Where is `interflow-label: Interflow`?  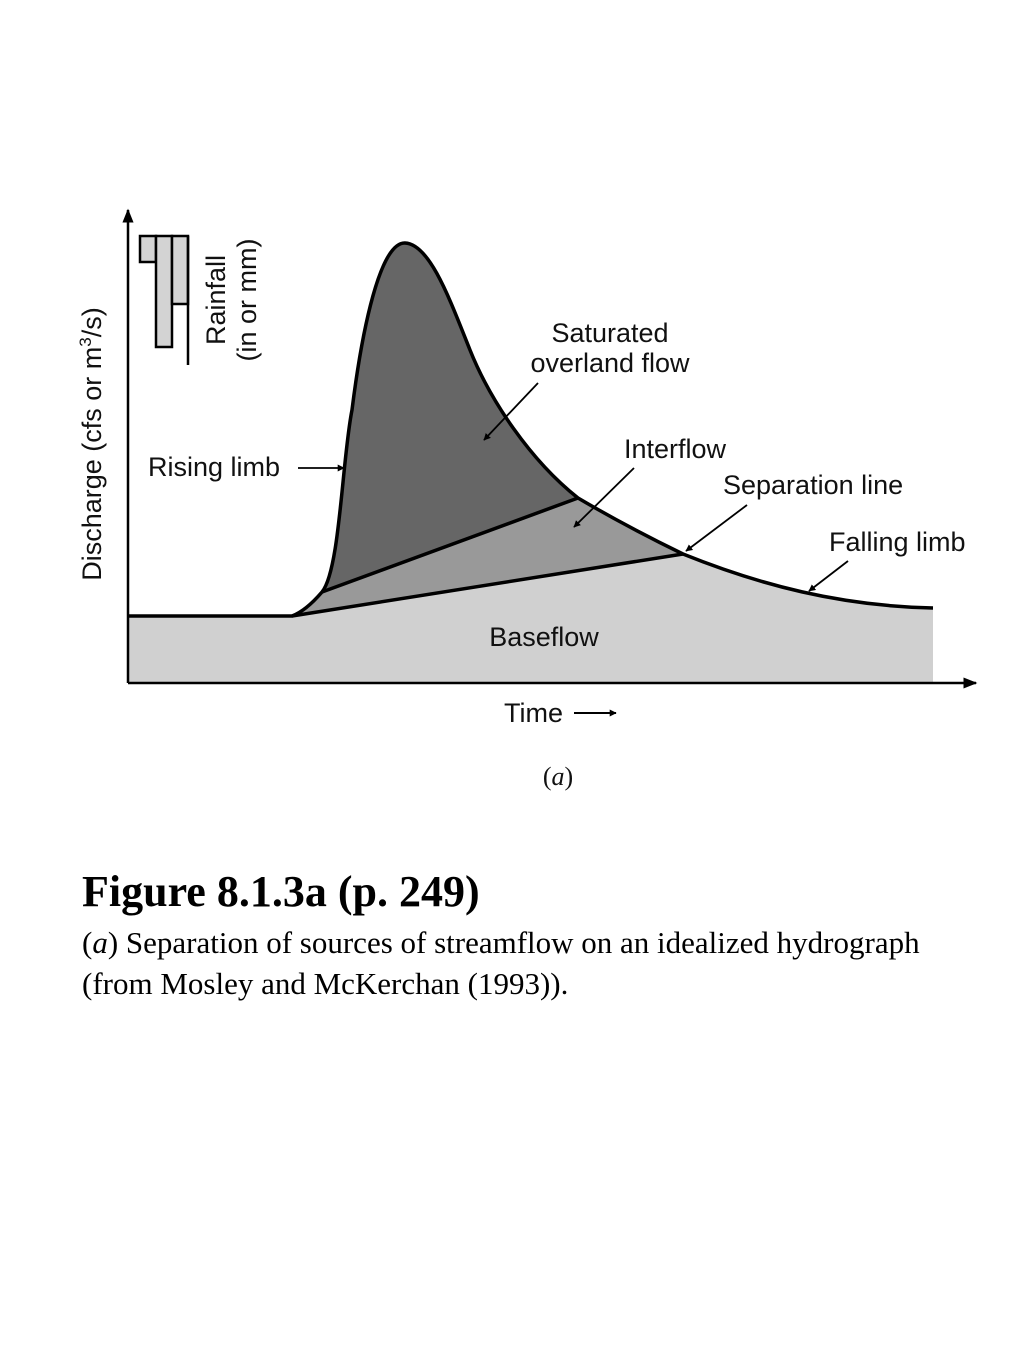
interflow-label: Interflow is located at coordinates (675, 449).